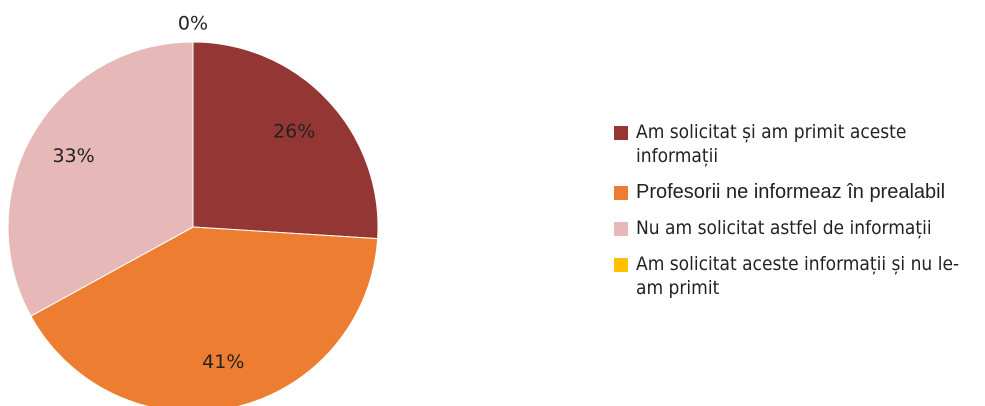 The width and height of the screenshot is (985, 406). What do you see at coordinates (193, 24) in the screenshot?
I see `data-label: 0%` at bounding box center [193, 24].